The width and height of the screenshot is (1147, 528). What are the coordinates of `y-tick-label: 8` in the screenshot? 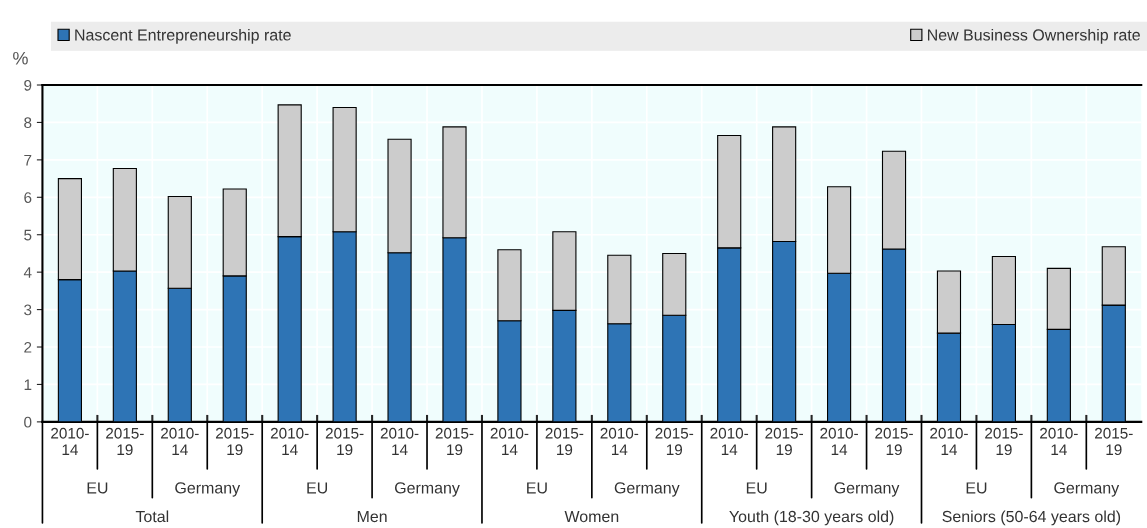 It's located at (28, 123).